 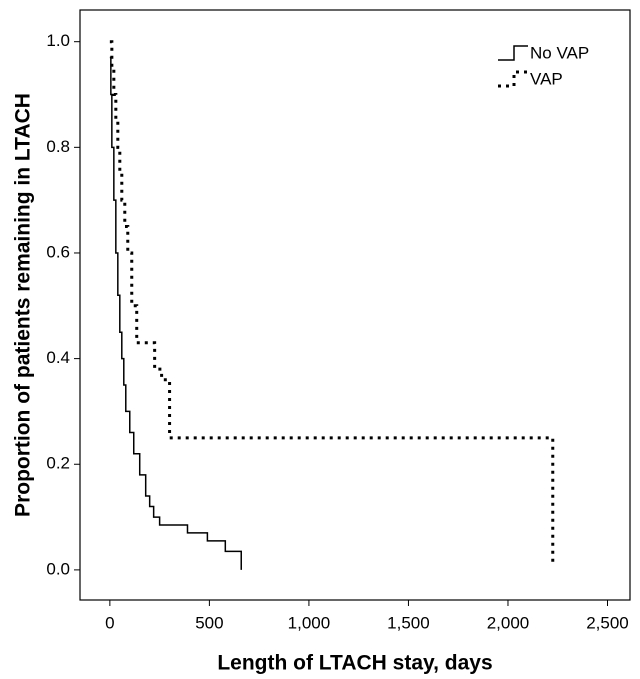 I want to click on y-tick-label: 0.2, so click(x=58, y=463).